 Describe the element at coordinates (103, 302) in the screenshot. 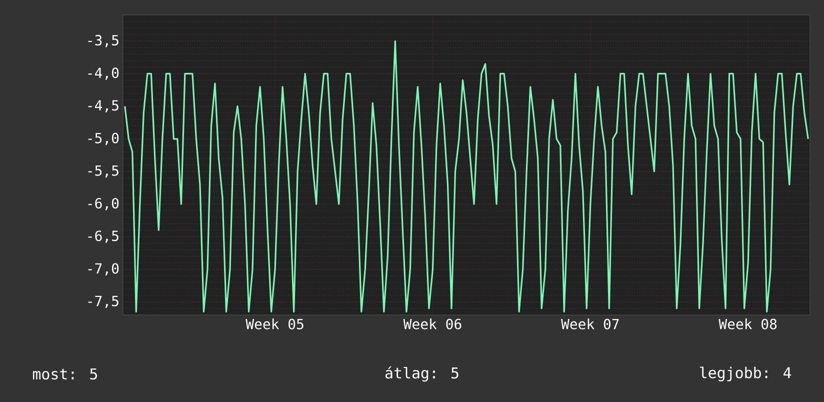

I see `y-tick-label: -7,5` at that location.